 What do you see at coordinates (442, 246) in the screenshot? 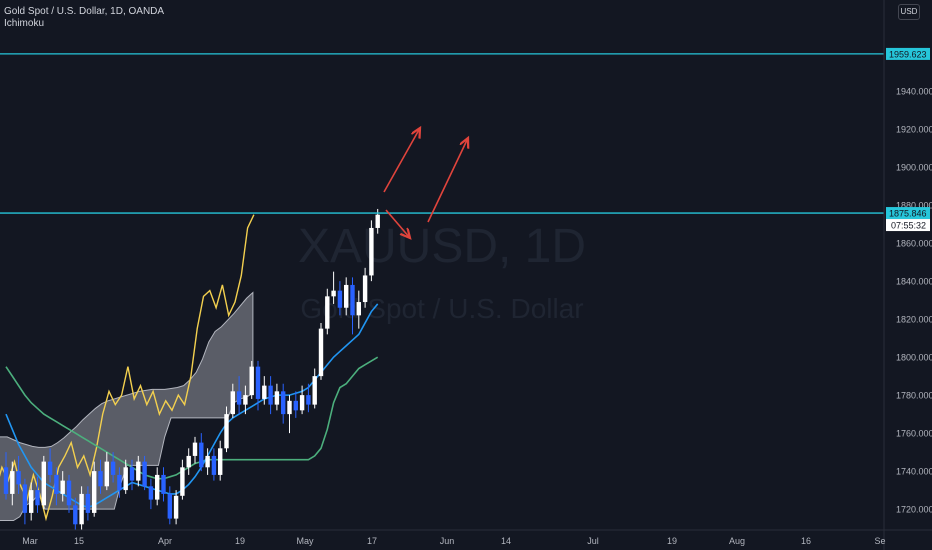
I see `watermark-symbol: XAUUSD, 1D` at bounding box center [442, 246].